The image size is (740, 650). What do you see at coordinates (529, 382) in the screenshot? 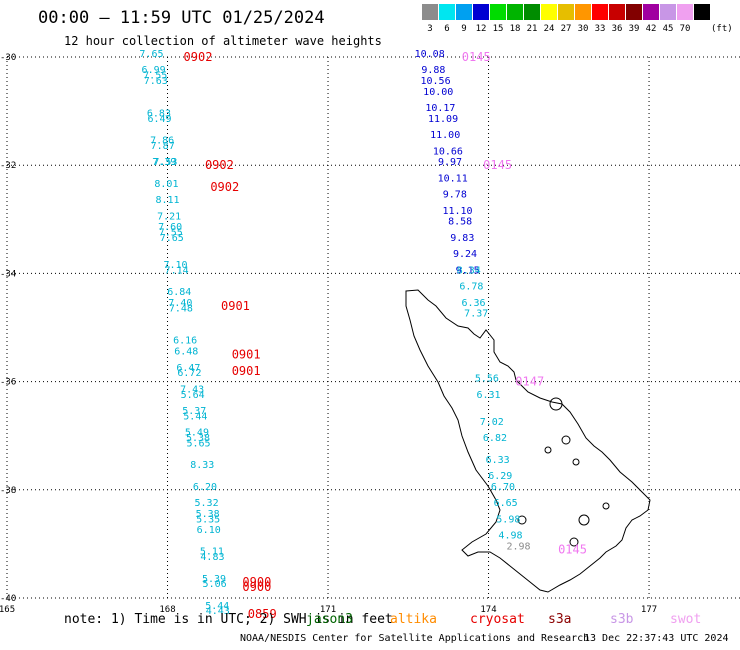
I see `pass-time-label: 0147` at bounding box center [529, 382].